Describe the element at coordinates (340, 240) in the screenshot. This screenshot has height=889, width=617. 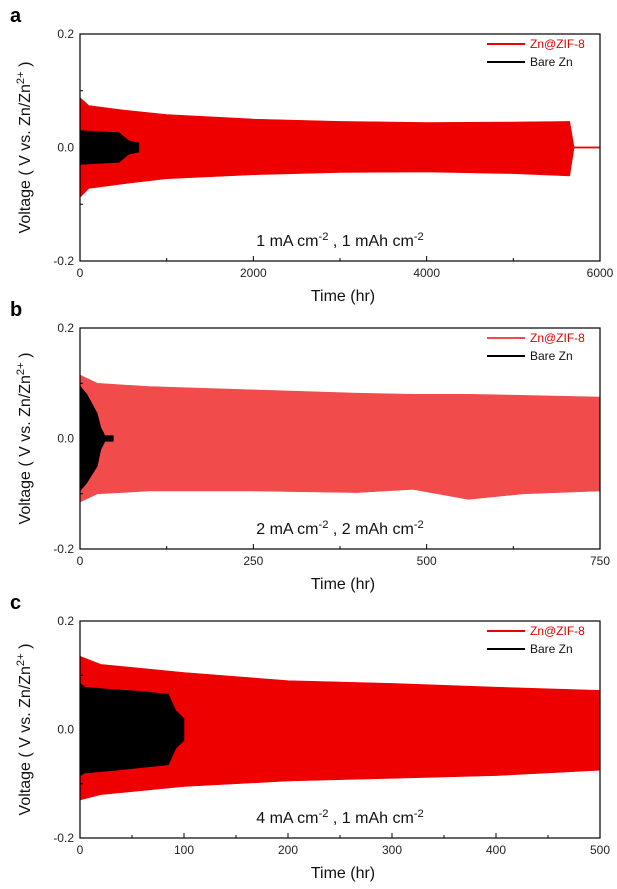
I see `condition-annotation: 1 mA cm-2 , 1 mAh cm-2` at that location.